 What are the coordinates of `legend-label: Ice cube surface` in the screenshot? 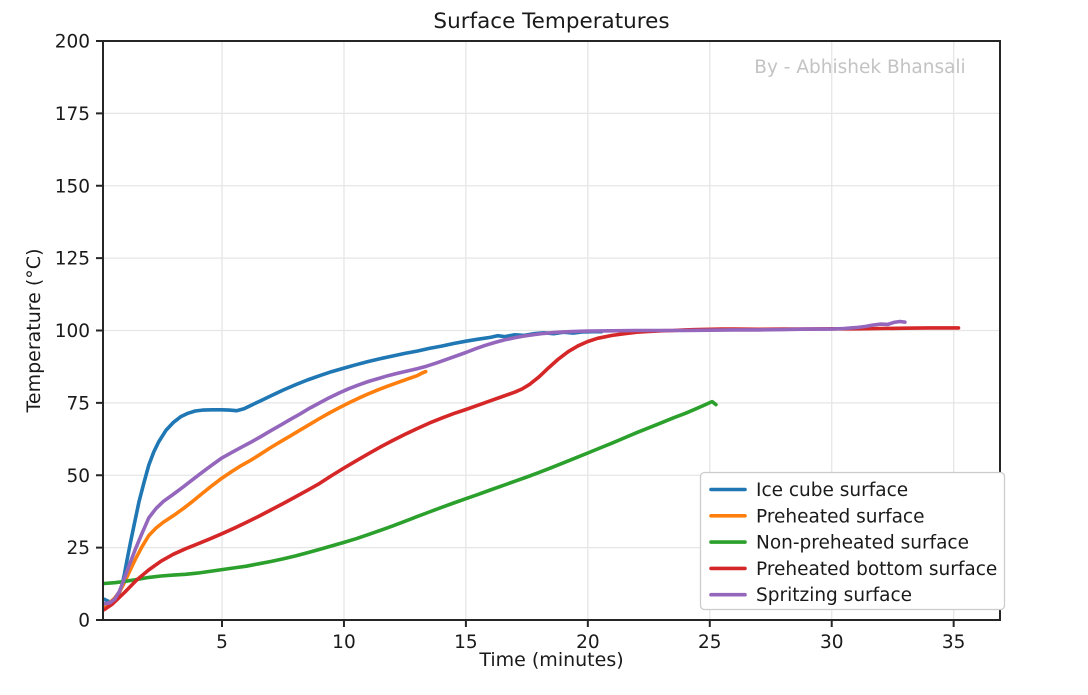 It's located at (832, 490).